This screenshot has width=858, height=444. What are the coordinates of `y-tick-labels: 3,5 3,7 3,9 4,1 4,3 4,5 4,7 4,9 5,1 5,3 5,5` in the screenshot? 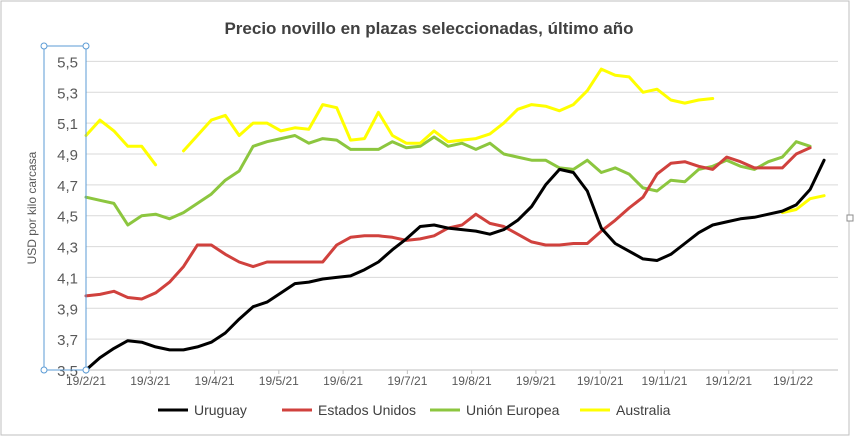 It's located at (67, 217).